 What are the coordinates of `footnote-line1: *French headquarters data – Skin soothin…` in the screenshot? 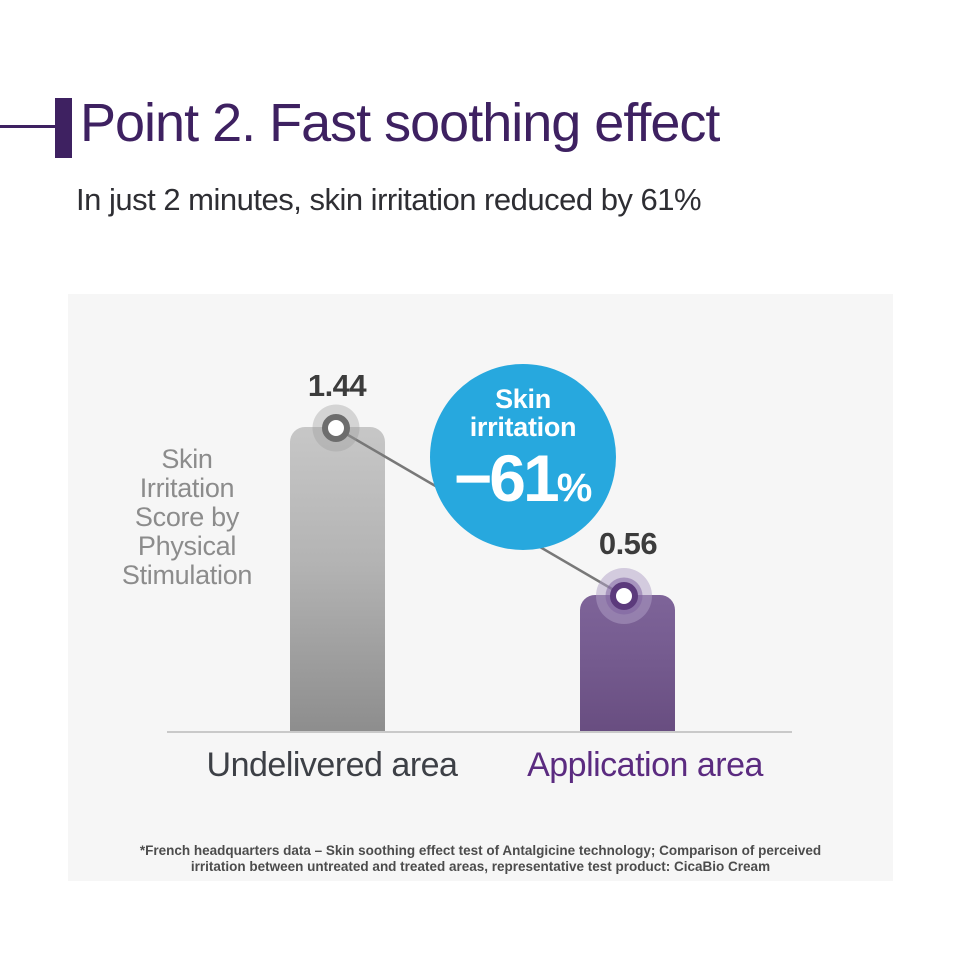 It's located at (480, 850).